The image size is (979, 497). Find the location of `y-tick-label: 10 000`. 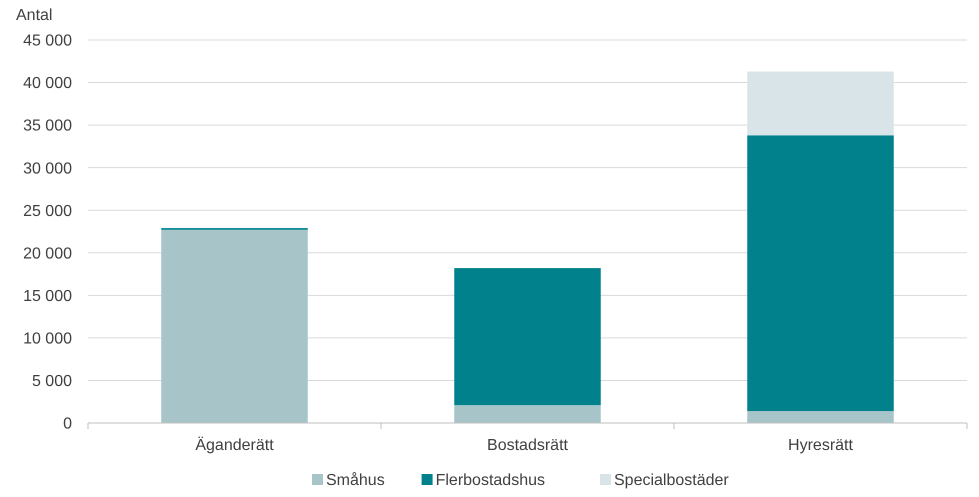

y-tick-label: 10 000 is located at coordinates (47, 339).